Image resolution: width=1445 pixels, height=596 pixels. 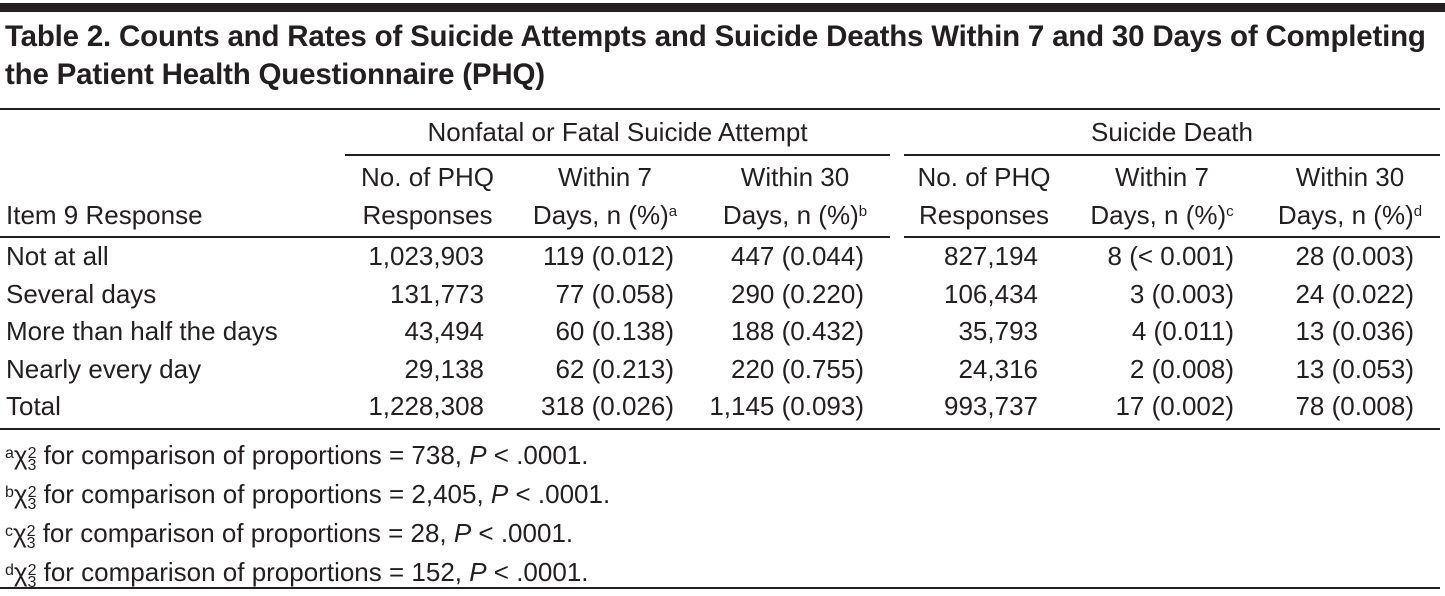 What do you see at coordinates (1354, 331) in the screenshot?
I see `table-cell: 13 (0.036)` at bounding box center [1354, 331].